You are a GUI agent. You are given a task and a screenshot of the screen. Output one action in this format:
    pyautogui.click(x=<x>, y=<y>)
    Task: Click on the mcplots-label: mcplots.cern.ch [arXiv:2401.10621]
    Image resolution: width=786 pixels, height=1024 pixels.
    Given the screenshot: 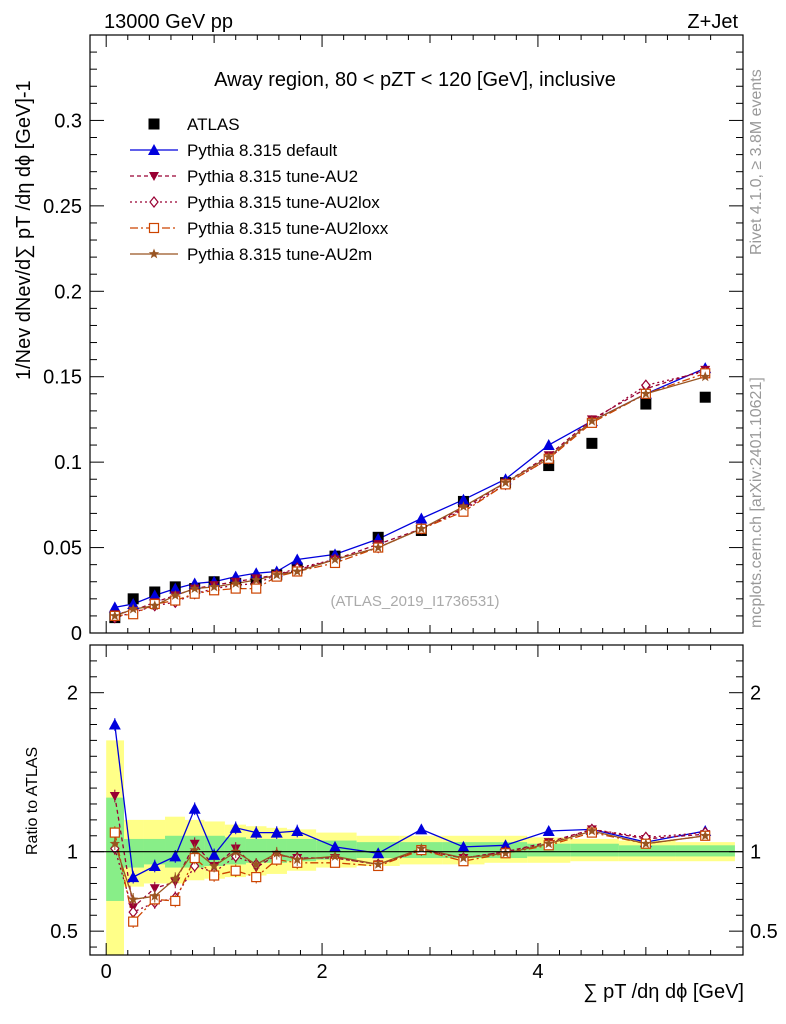 What is the action you would take?
    pyautogui.click(x=756, y=502)
    